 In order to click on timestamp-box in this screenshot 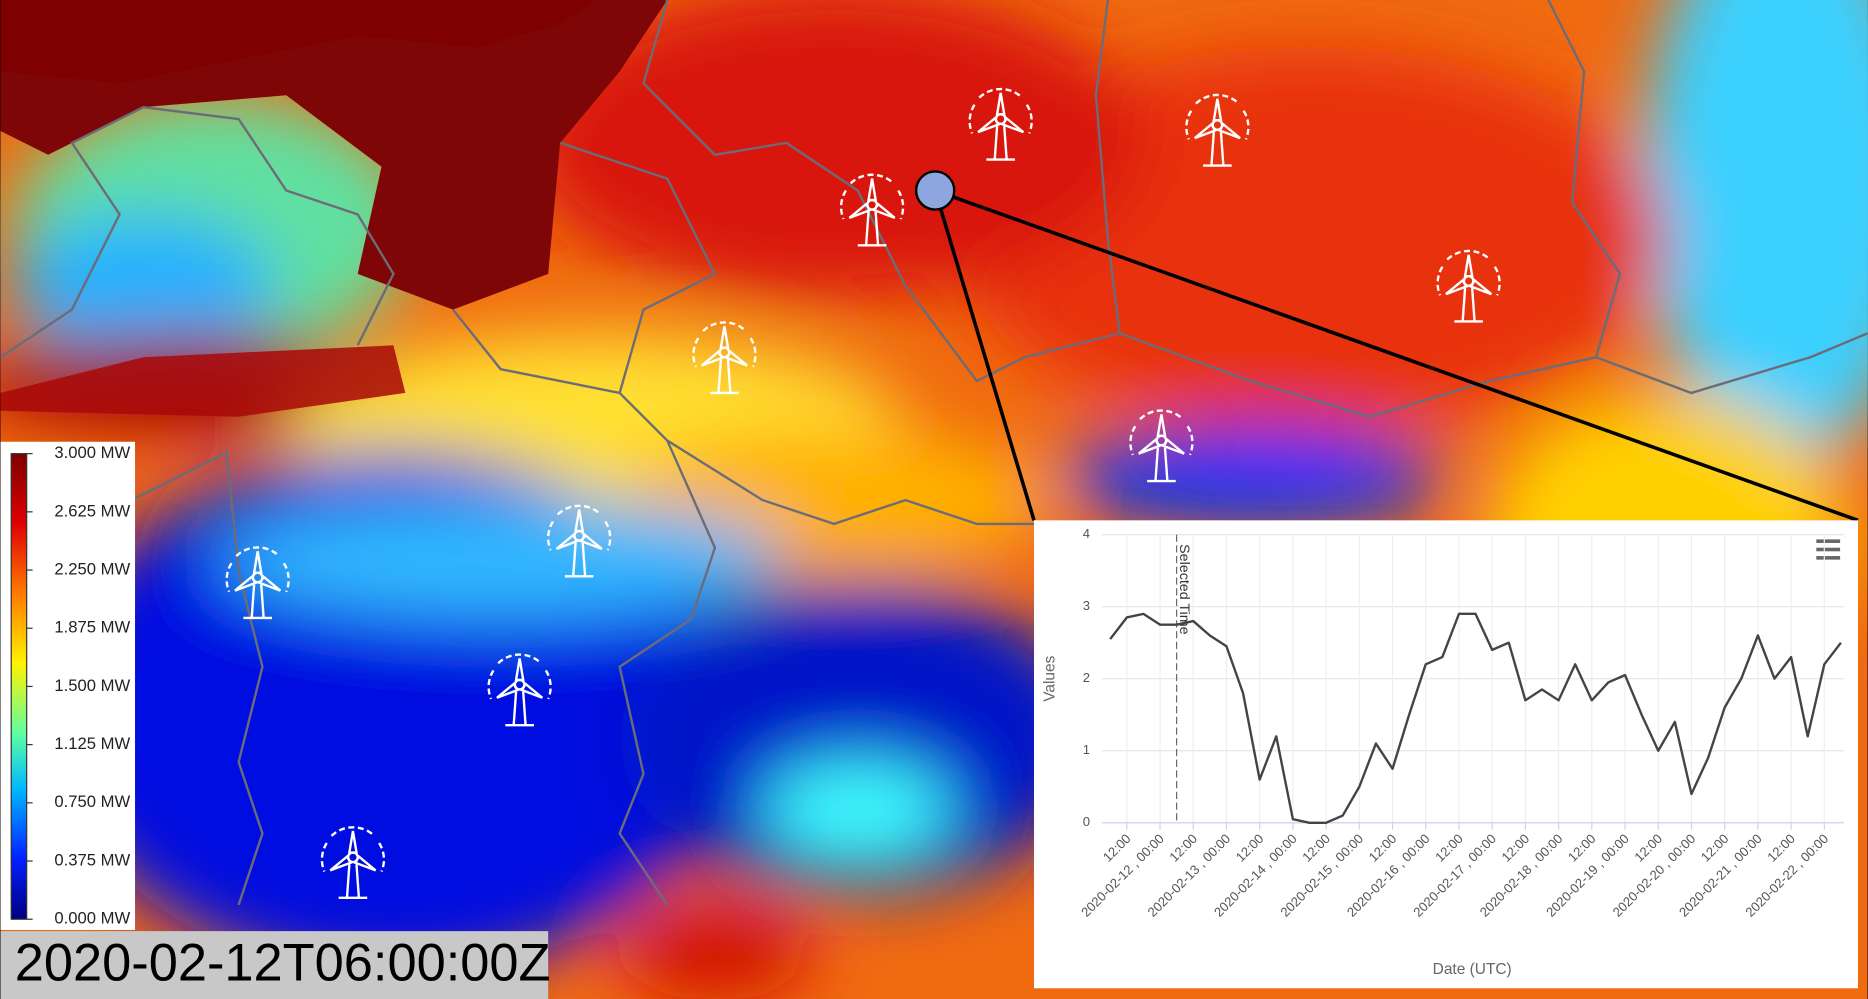, I will do `click(274, 965)`.